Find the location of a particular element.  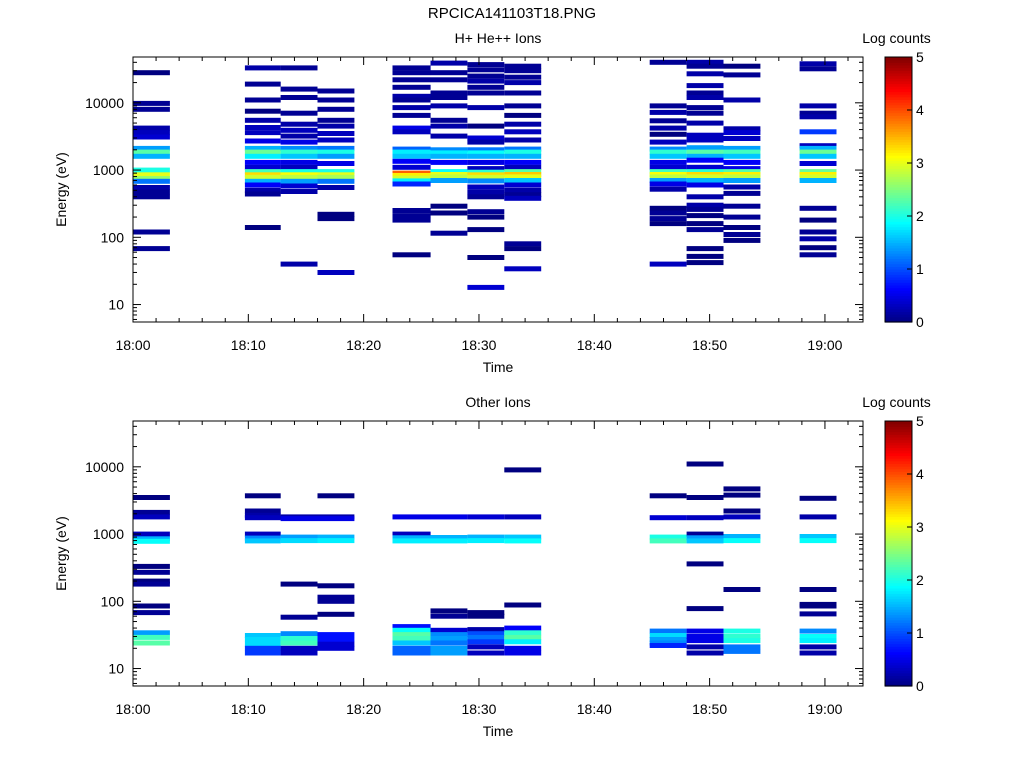

colorbar-tick-label: 2 is located at coordinates (920, 216).